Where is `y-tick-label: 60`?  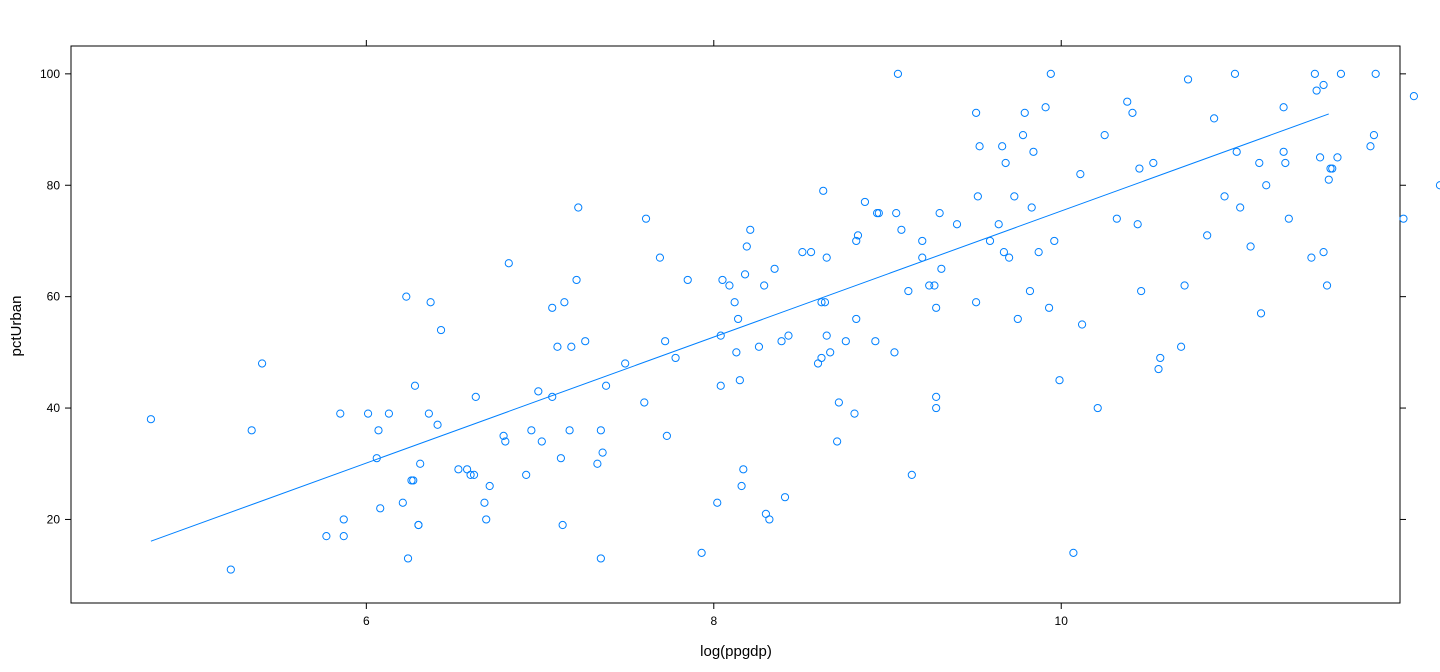
y-tick-label: 60 is located at coordinates (54, 297).